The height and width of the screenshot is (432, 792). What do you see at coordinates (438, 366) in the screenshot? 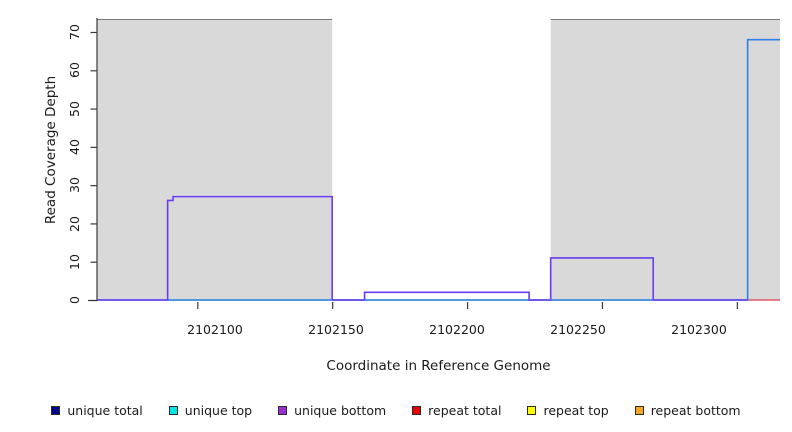
I see `x-axis-title: Coordinate in Reference Genome` at bounding box center [438, 366].